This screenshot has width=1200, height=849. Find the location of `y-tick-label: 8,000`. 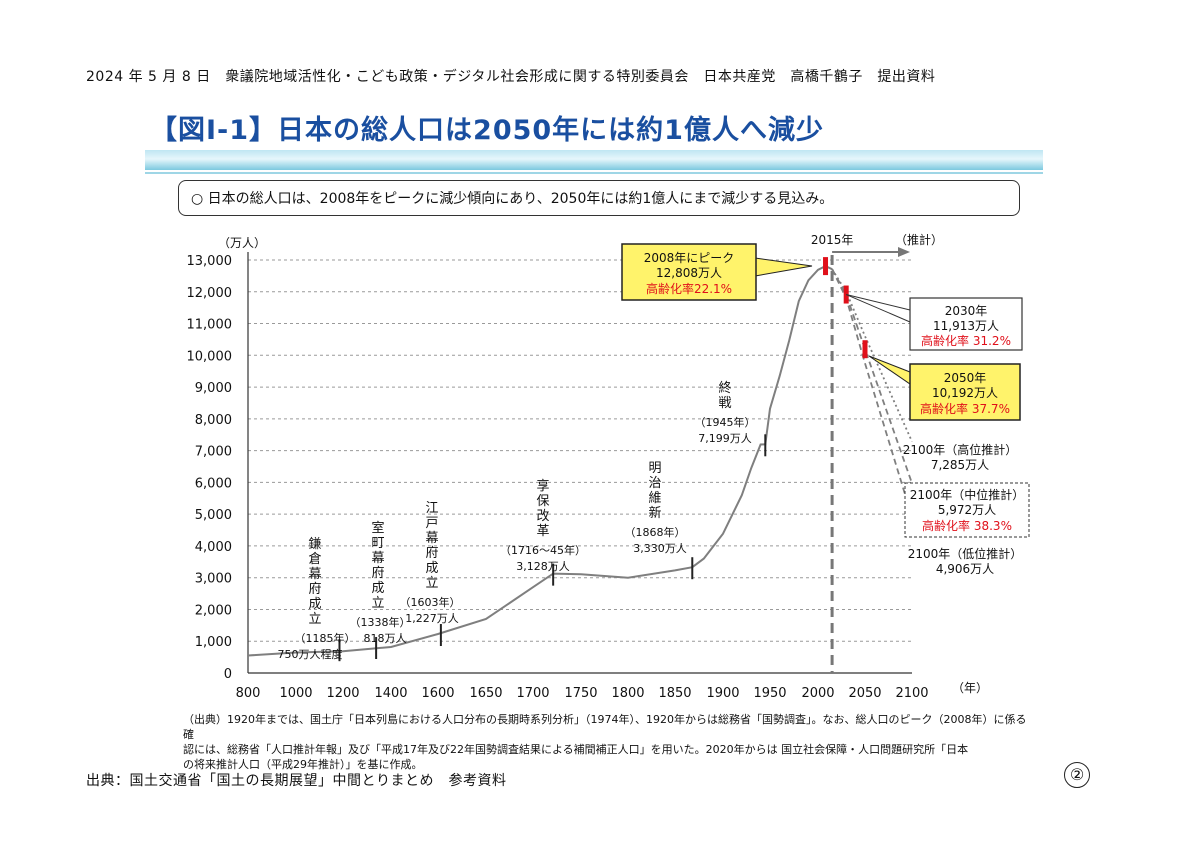

y-tick-label: 8,000 is located at coordinates (213, 420).